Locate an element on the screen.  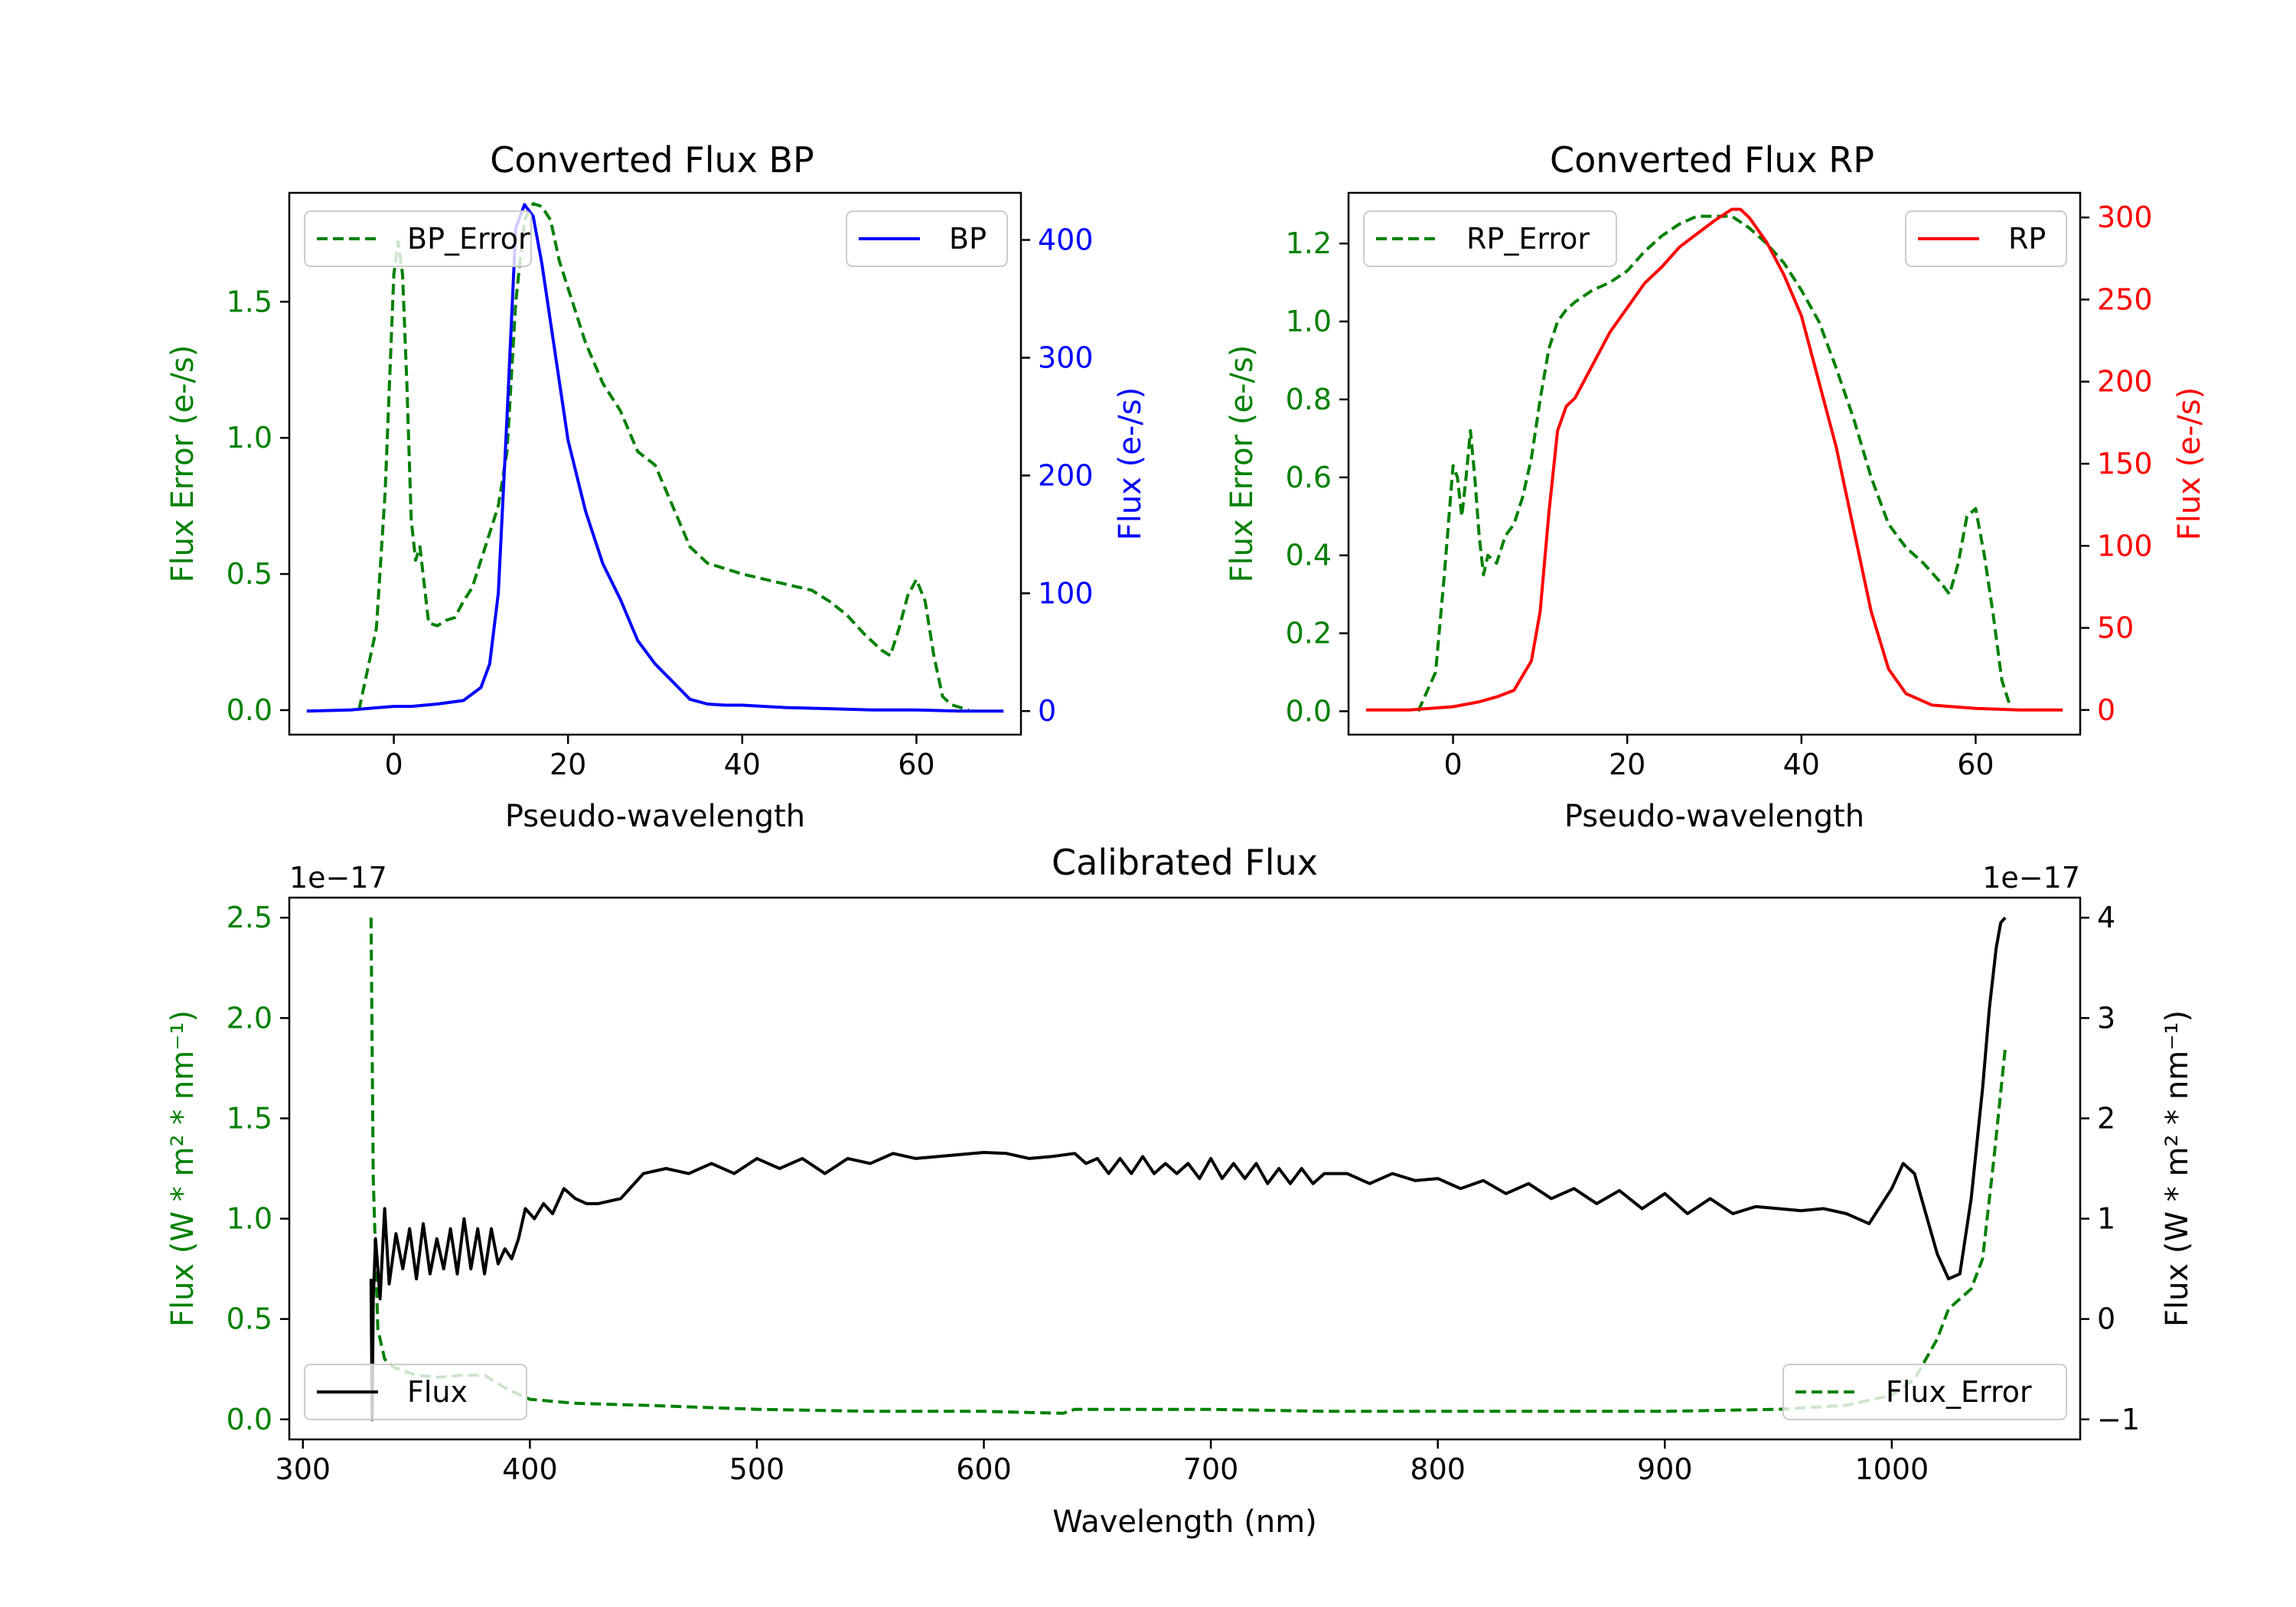
rp-xtick-label: 20 is located at coordinates (1627, 764).